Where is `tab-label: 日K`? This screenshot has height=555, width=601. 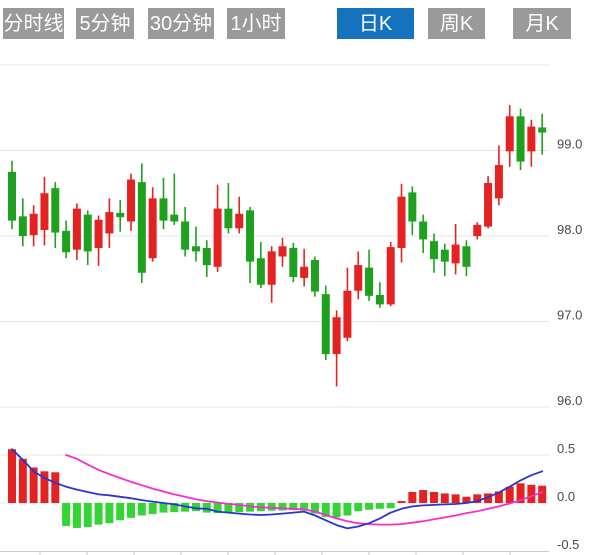
tab-label: 日K is located at coordinates (375, 23).